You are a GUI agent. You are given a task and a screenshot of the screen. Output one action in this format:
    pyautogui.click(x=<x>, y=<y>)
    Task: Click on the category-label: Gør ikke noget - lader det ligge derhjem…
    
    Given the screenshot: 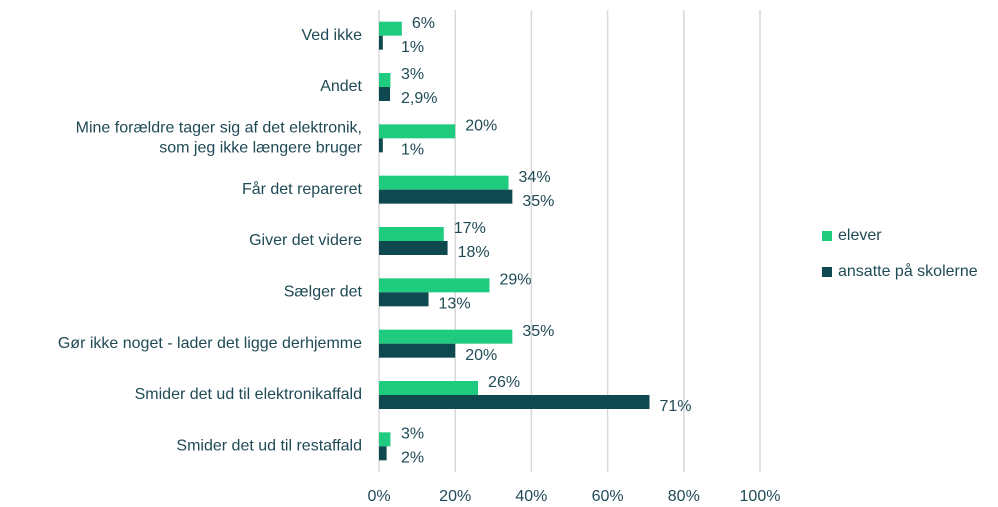 What is the action you would take?
    pyautogui.click(x=210, y=343)
    